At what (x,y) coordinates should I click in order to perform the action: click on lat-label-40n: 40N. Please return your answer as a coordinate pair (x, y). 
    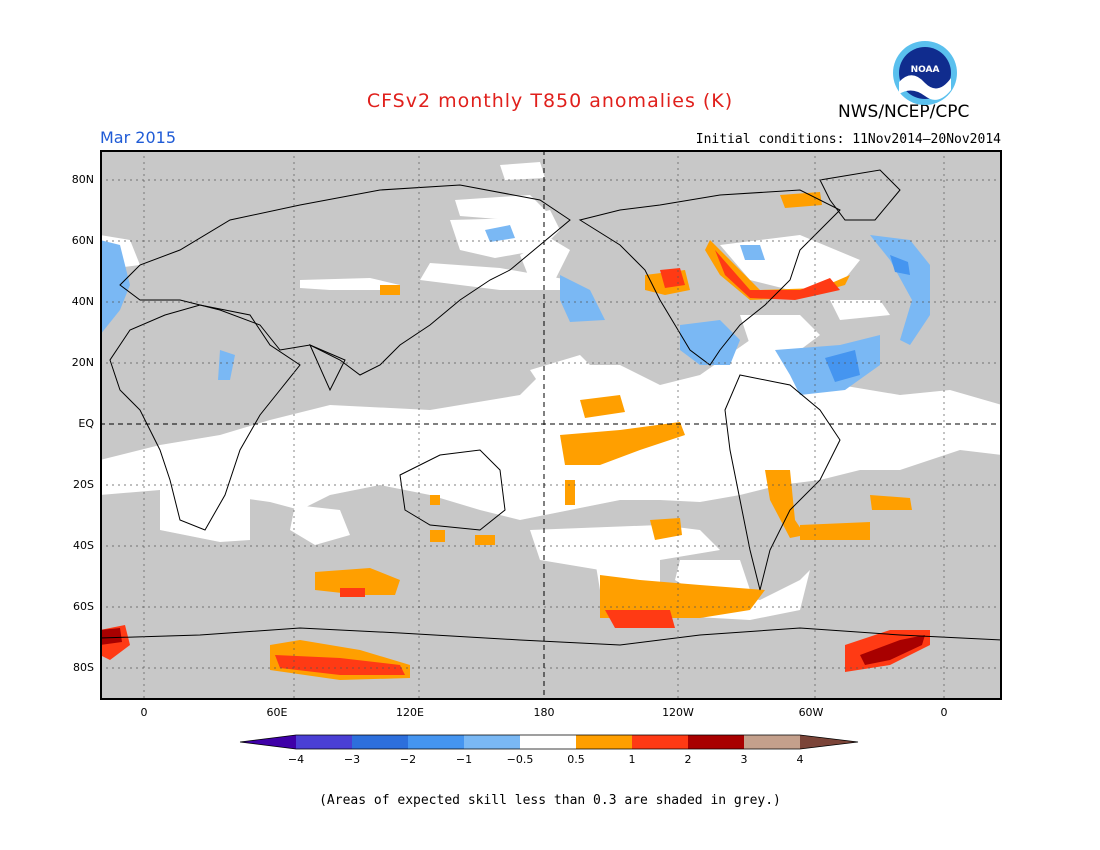
    Looking at the image, I should click on (82, 301).